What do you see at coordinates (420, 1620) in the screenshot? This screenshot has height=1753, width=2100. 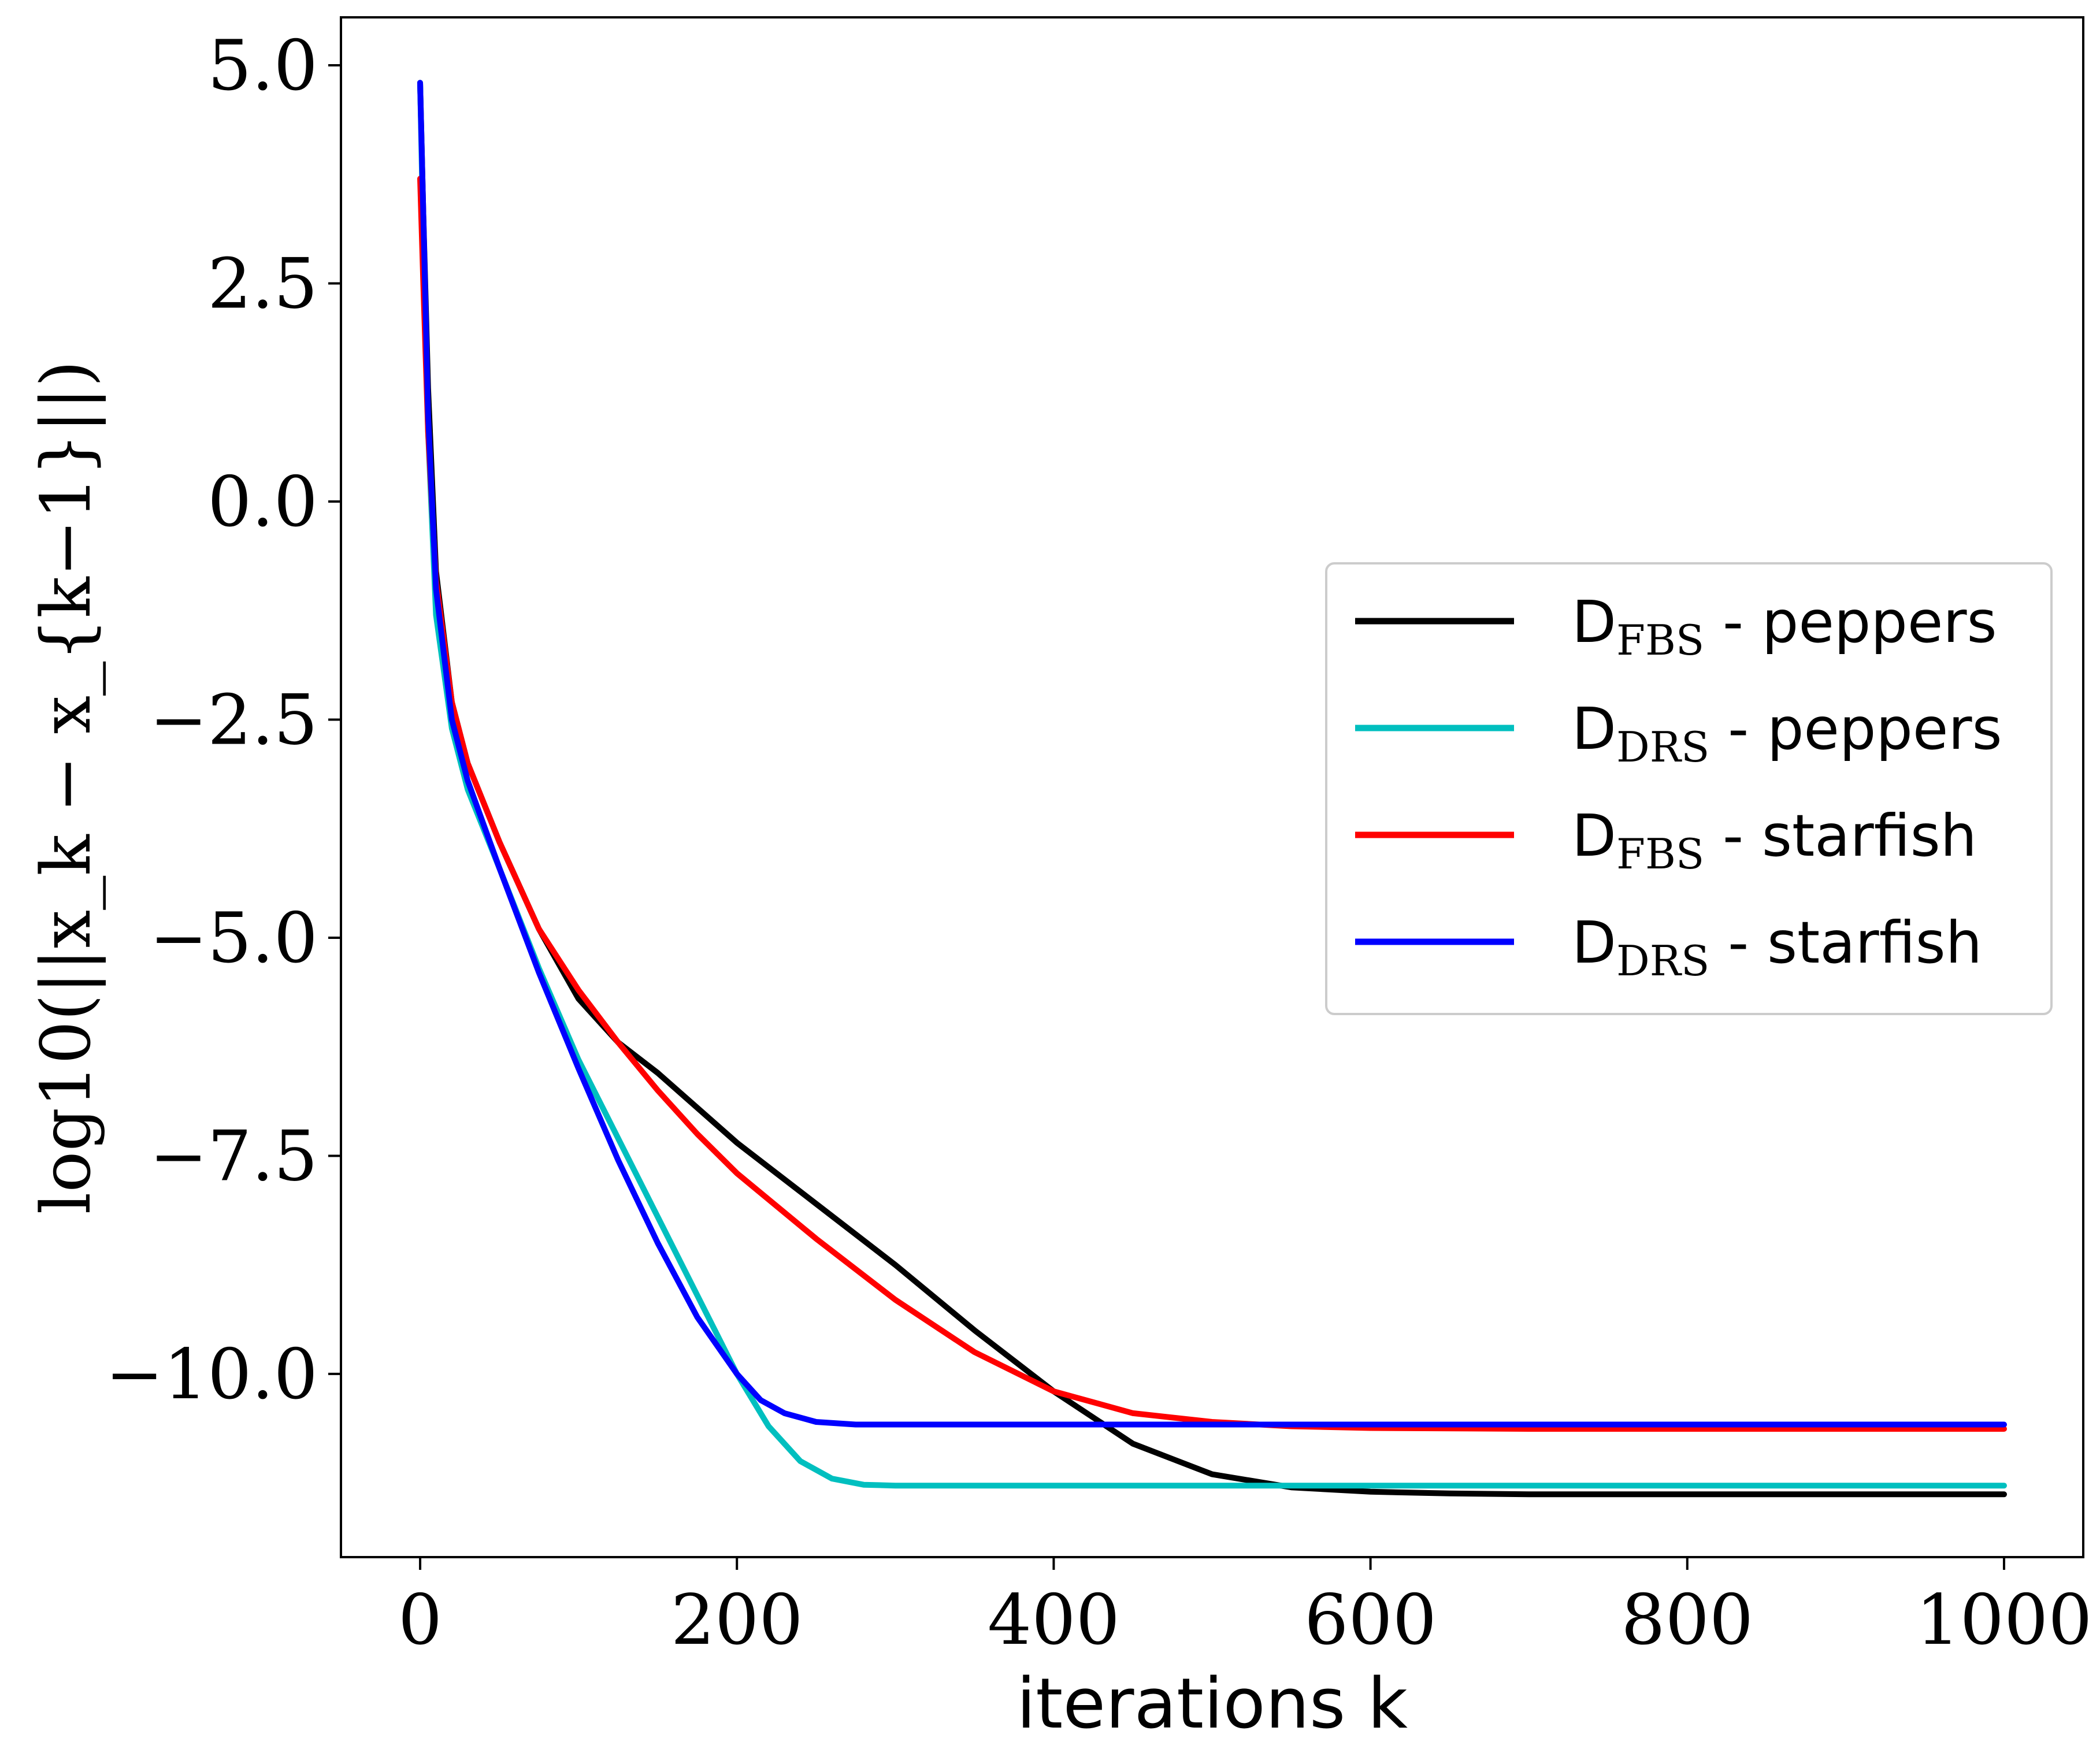 I see `x-tick-label: 0` at bounding box center [420, 1620].